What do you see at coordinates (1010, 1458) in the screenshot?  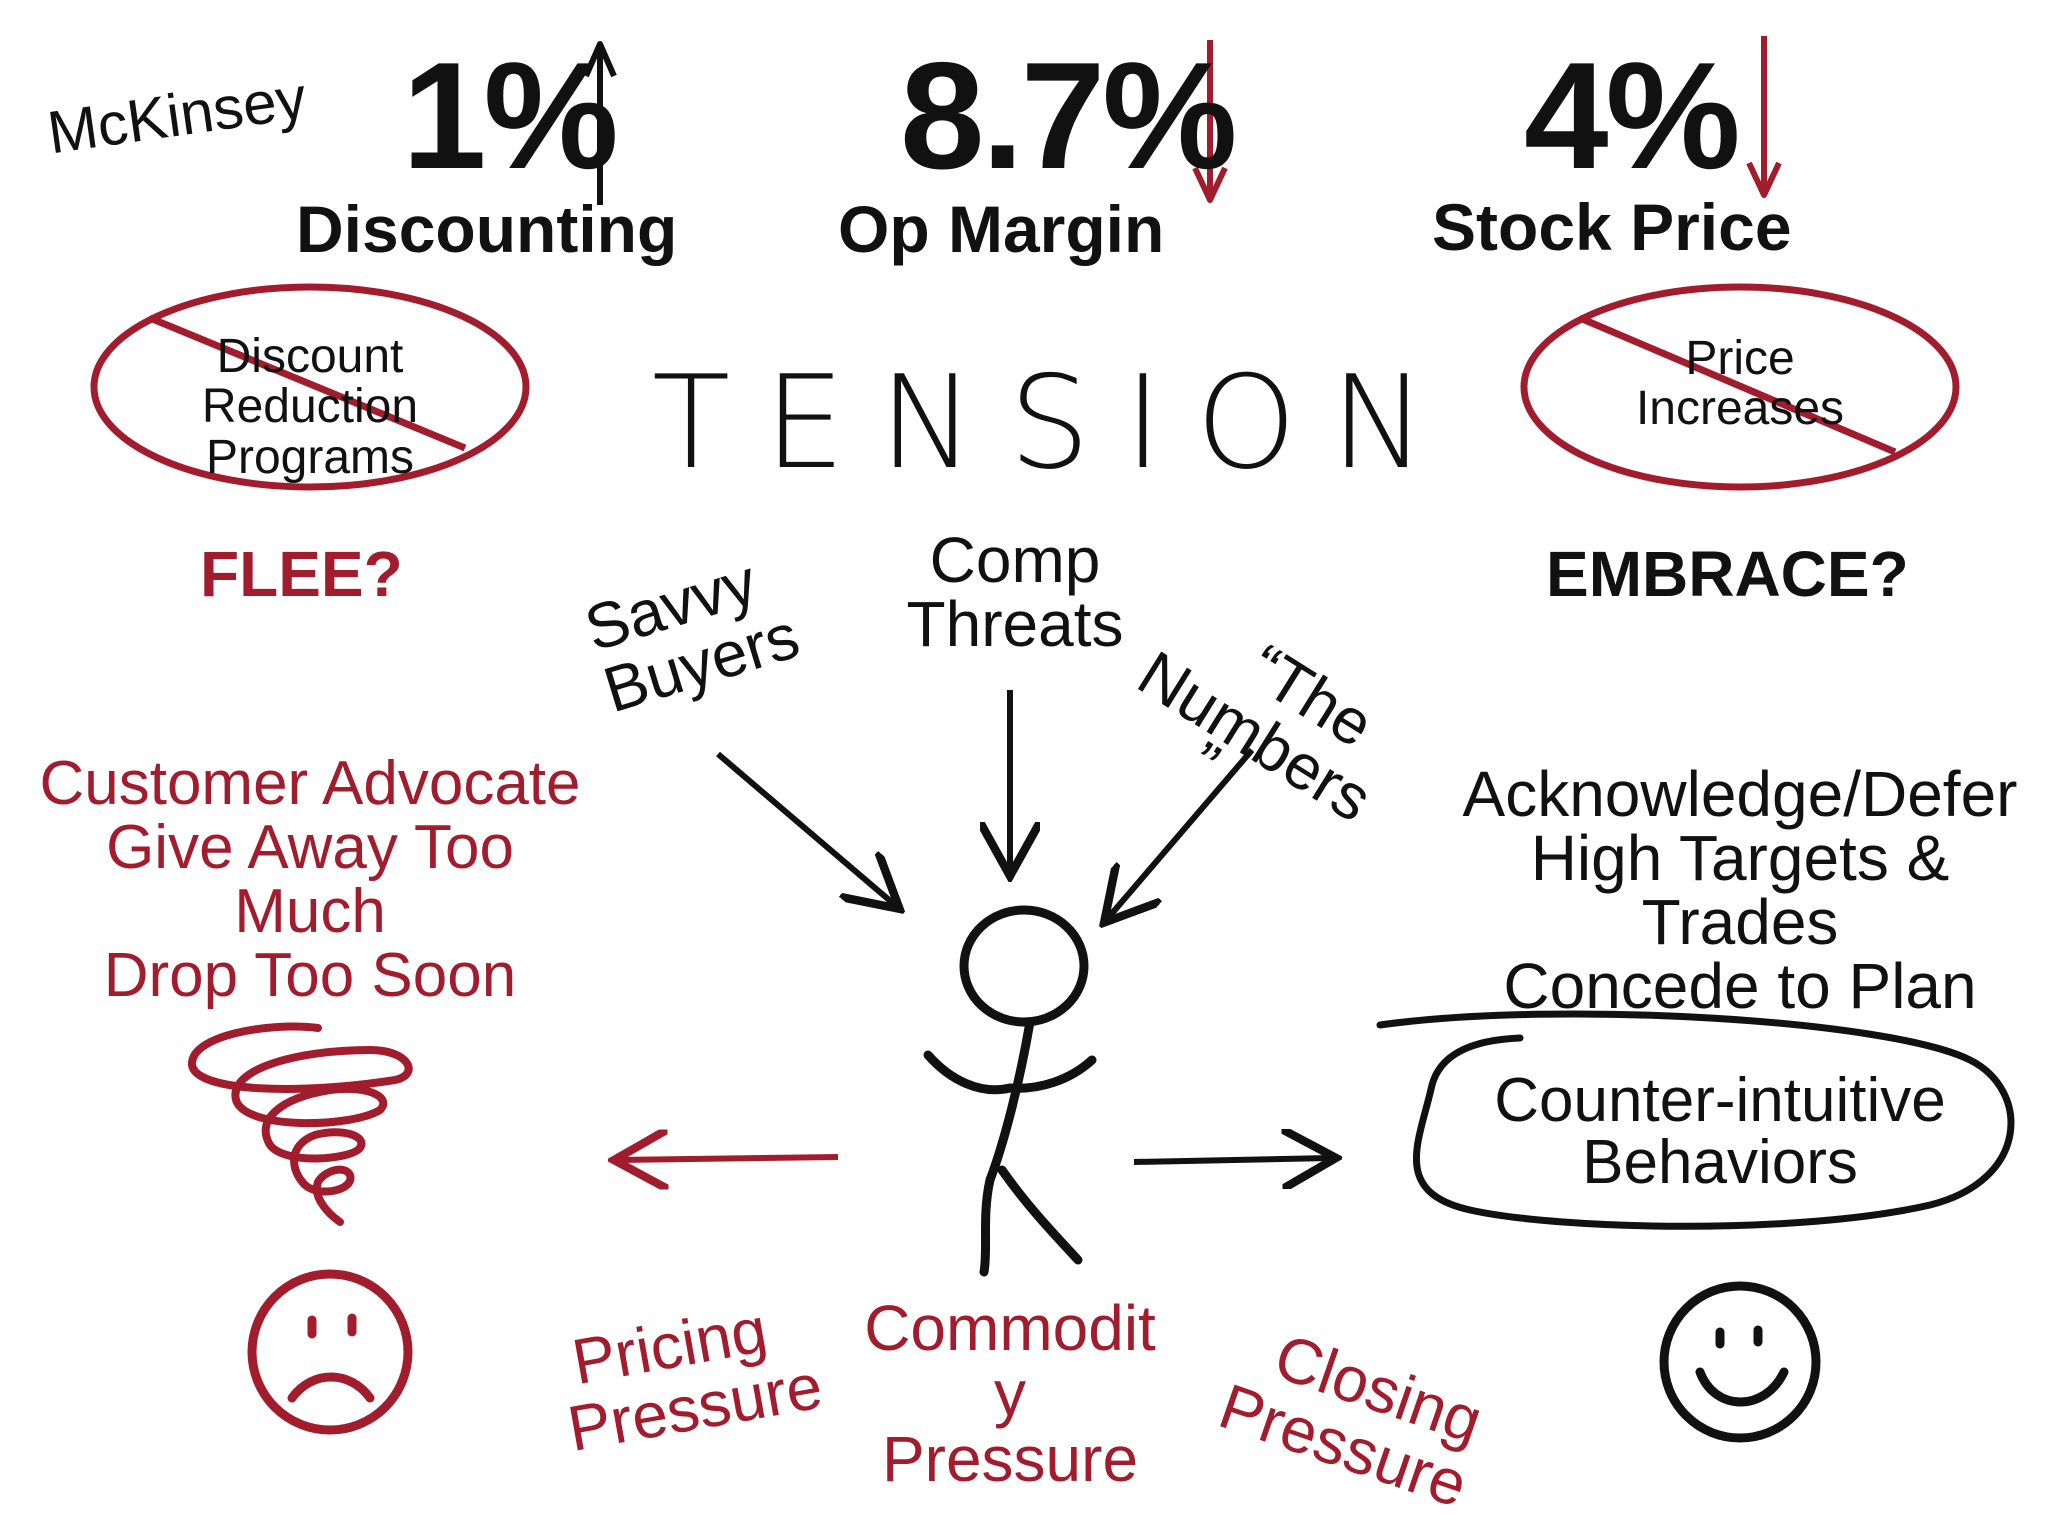 I see `pressure-line: Pressure` at bounding box center [1010, 1458].